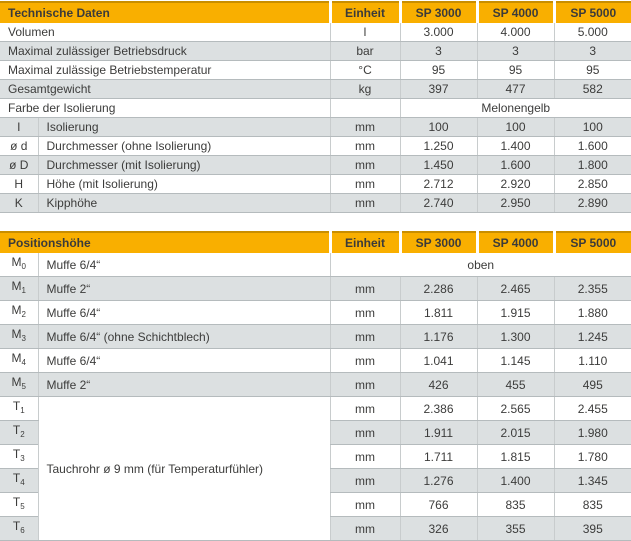 This screenshot has width=631, height=541. Describe the element at coordinates (515, 528) in the screenshot. I see `row-value-sp4000: 355` at that location.